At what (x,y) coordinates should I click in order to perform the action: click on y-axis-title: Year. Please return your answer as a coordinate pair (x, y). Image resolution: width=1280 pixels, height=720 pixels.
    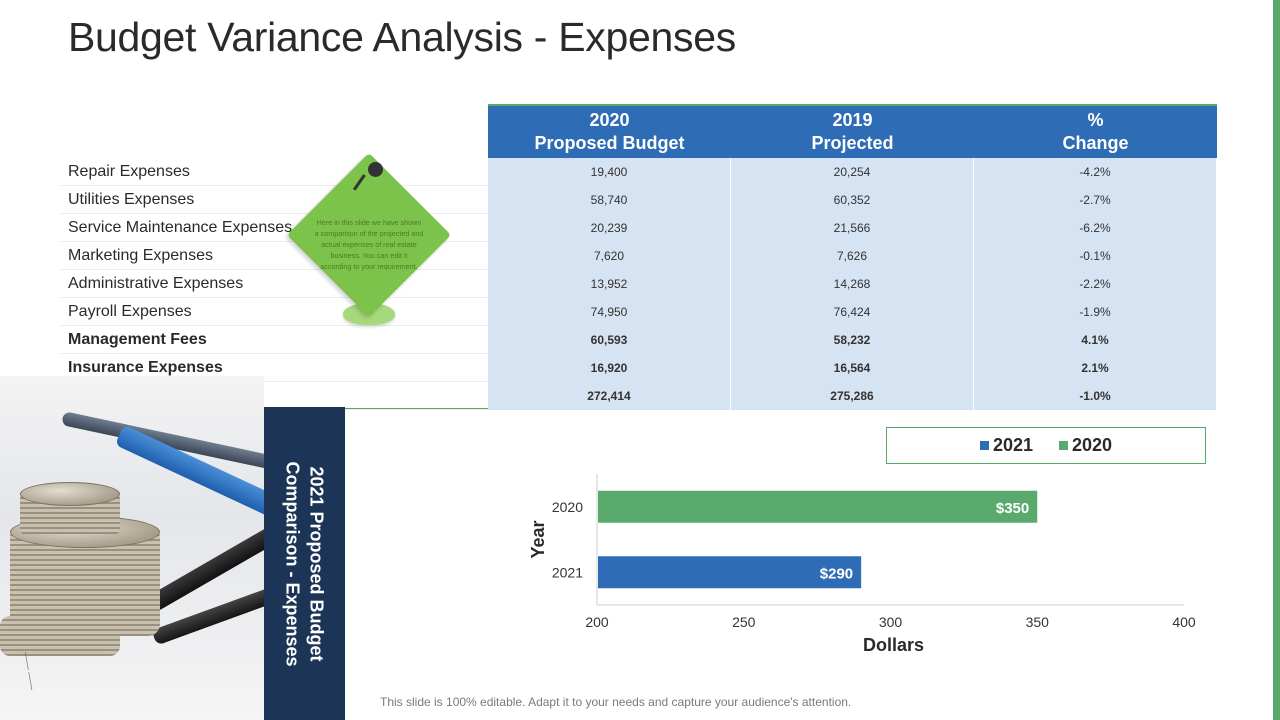
    Looking at the image, I should click on (538, 539).